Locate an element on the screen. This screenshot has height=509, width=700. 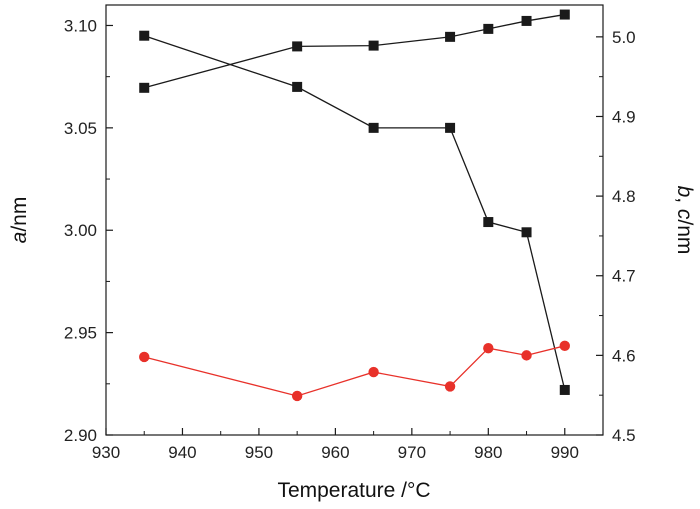
right-axis-title: b, c/nm is located at coordinates (684, 220).